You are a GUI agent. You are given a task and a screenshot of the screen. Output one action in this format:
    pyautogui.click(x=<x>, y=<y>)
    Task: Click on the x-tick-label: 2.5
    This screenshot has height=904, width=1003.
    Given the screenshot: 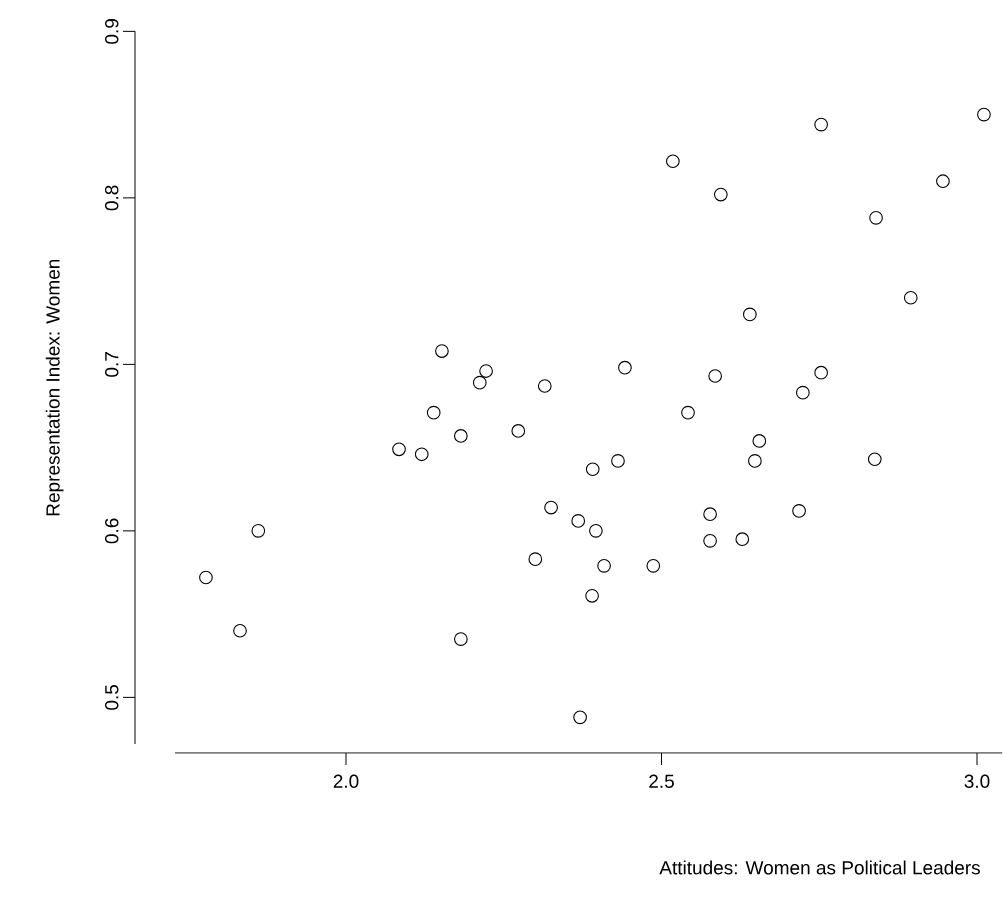 What is the action you would take?
    pyautogui.click(x=661, y=781)
    